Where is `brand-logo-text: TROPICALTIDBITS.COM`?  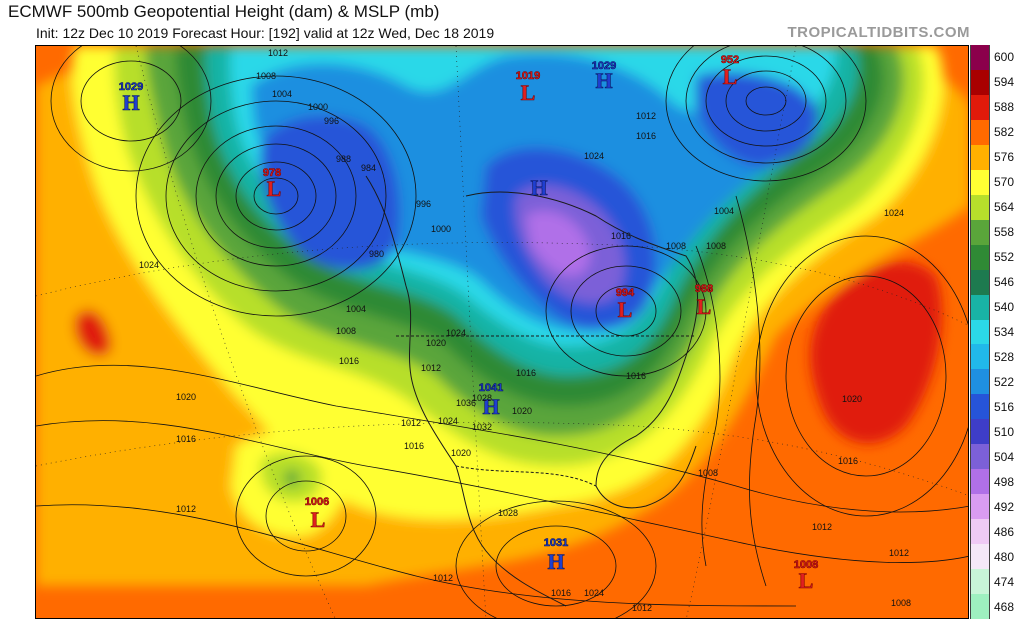 brand-logo-text: TROPICALTIDBITS.COM is located at coordinates (878, 32).